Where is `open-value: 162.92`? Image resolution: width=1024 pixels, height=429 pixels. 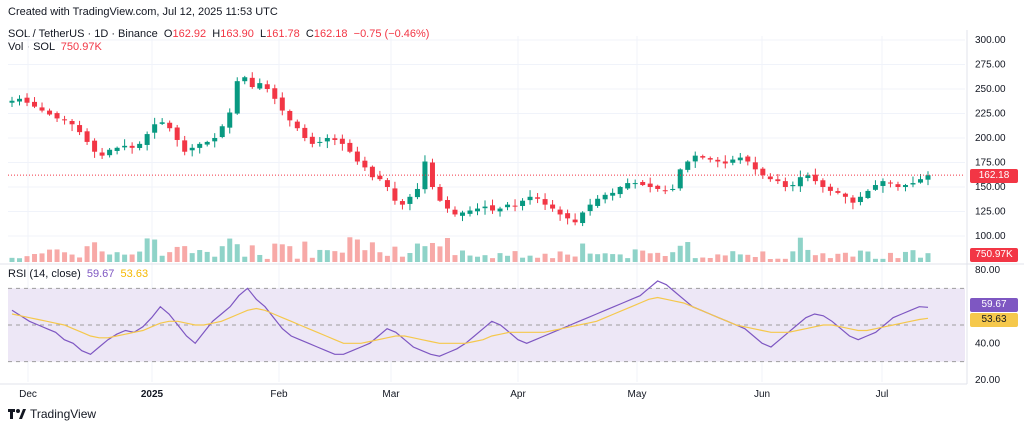 open-value: 162.92 is located at coordinates (189, 34).